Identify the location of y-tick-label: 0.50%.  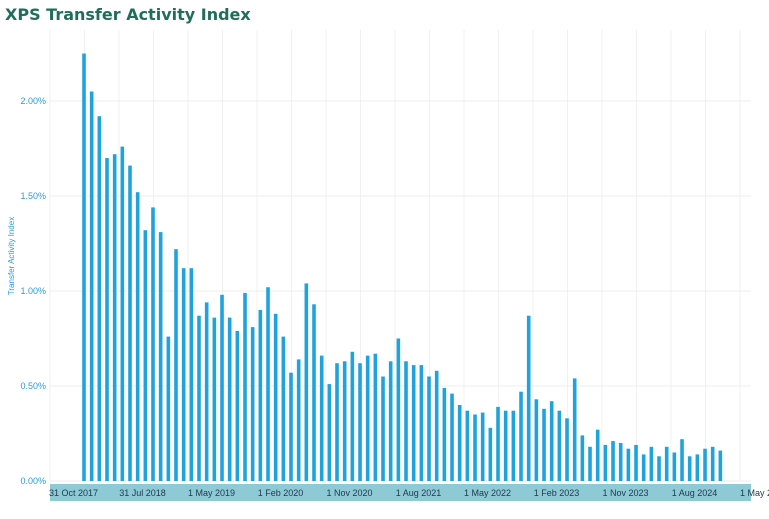
(33, 386).